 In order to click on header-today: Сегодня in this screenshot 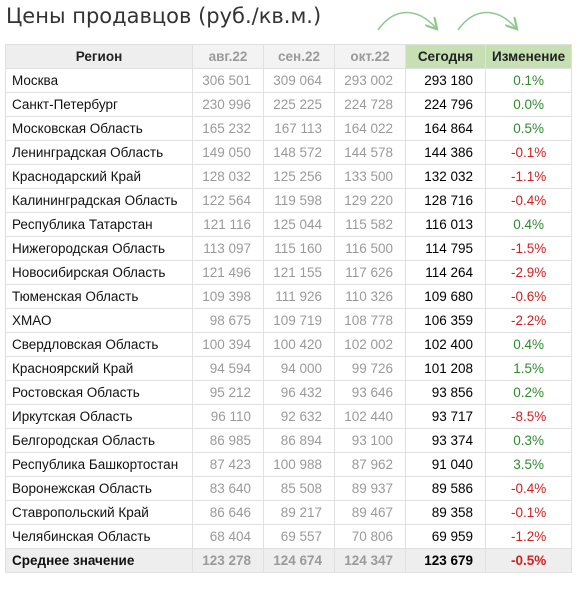, I will do `click(445, 56)`.